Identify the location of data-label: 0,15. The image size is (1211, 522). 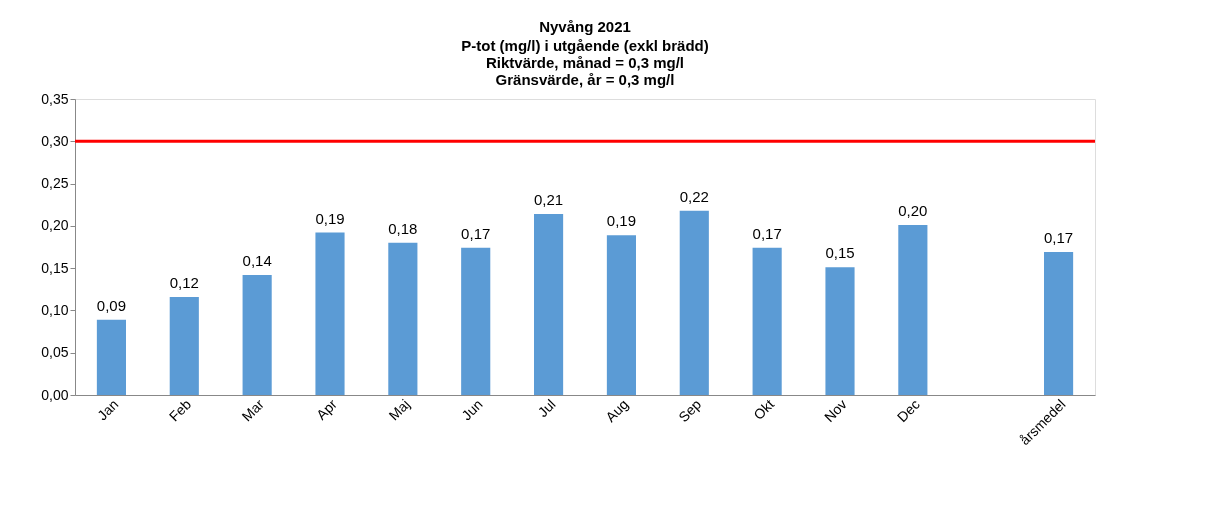
(840, 253).